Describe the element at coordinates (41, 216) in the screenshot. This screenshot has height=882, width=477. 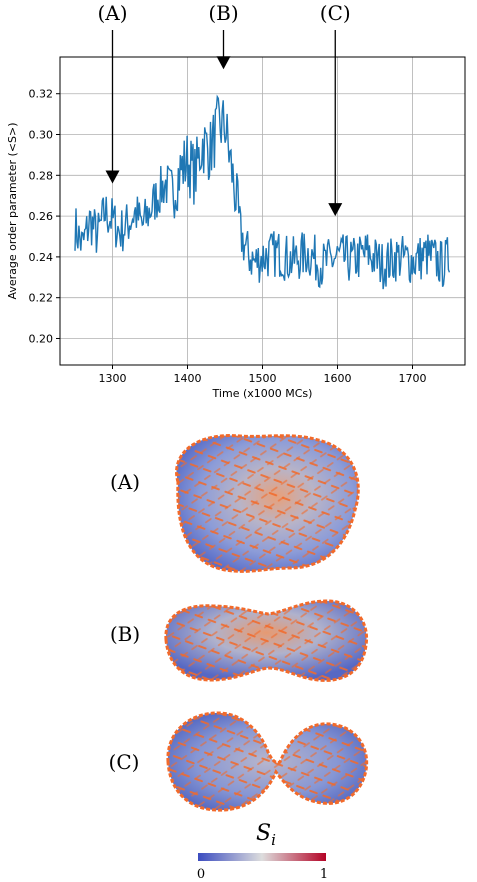
I see `y-tick-label: 0.26` at that location.